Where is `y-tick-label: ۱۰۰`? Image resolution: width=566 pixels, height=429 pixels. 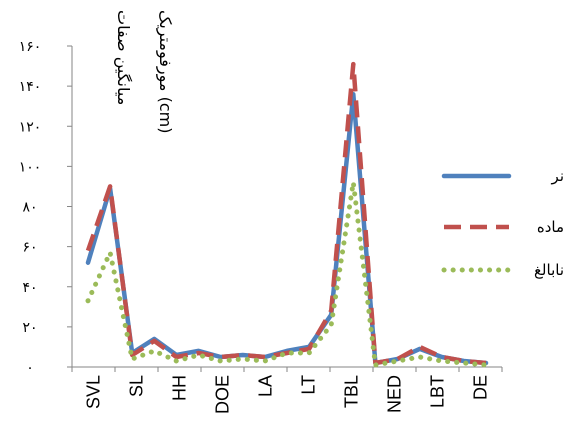 y-tick-label: ۱۰۰ is located at coordinates (30, 167).